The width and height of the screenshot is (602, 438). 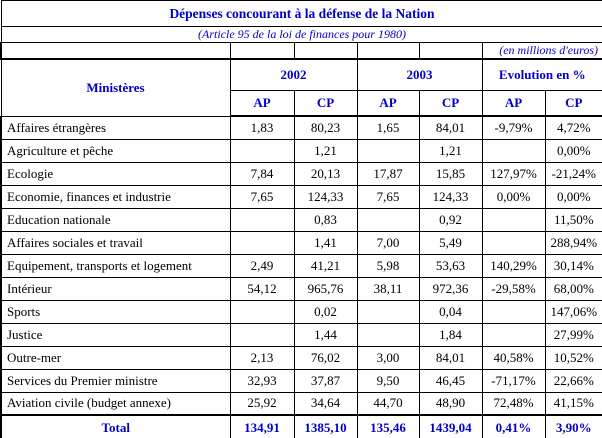 I want to click on total-cp-evolution: 3,90%, so click(x=573, y=426).